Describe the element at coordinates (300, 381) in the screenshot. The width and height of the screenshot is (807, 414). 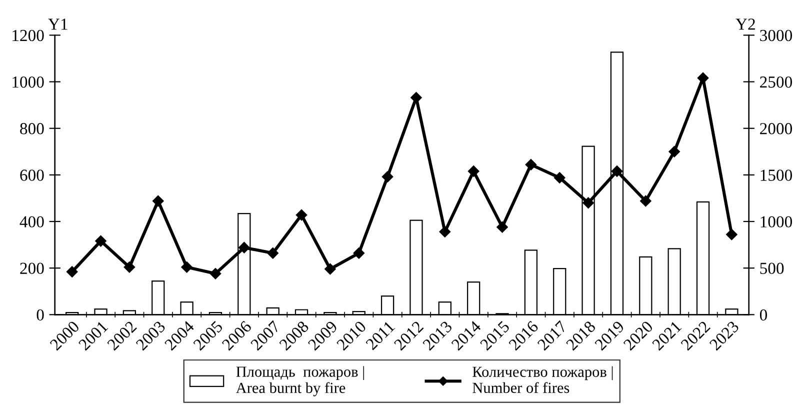
I see `legend-label: Площадь пожаров | Area burnt by fire` at that location.